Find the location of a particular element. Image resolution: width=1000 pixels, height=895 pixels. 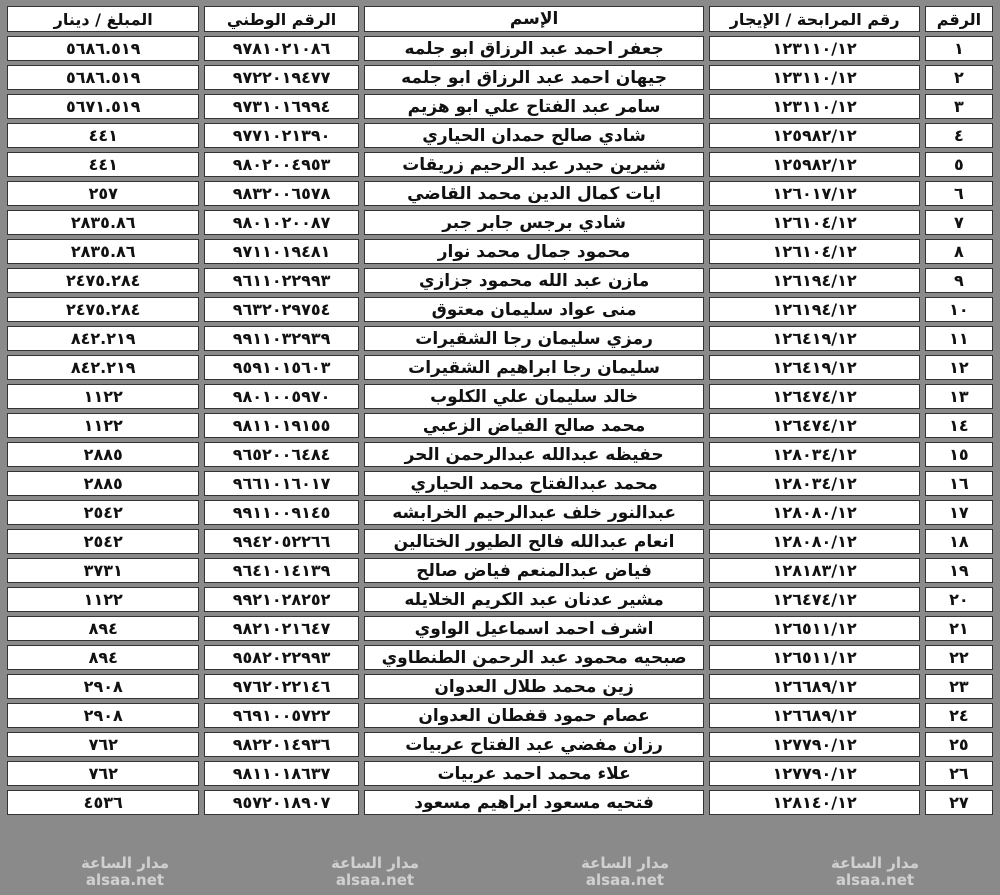

cell-number: ١٠ is located at coordinates (958, 309).